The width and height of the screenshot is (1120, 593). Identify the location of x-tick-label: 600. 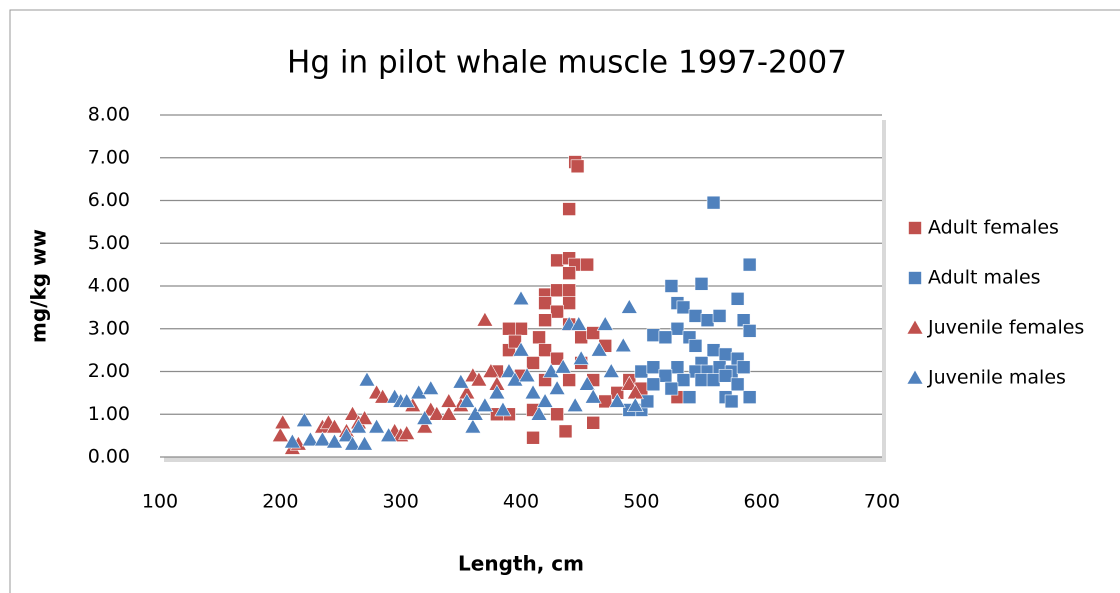
(762, 502).